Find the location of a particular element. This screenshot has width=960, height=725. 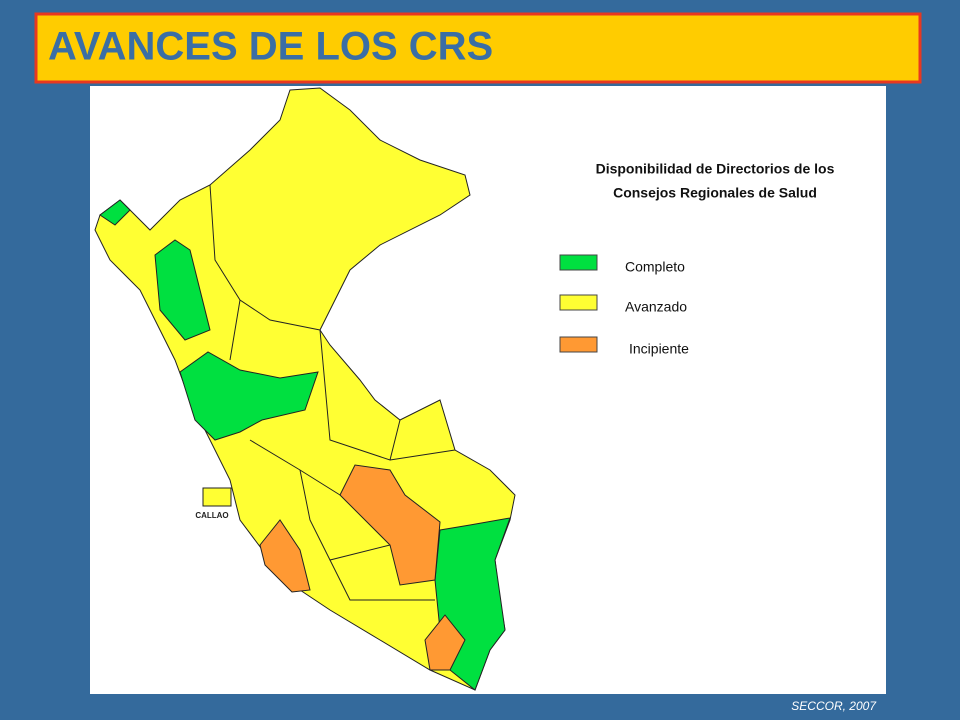

legend-title: Consejos Regionales de Salud is located at coordinates (715, 193).